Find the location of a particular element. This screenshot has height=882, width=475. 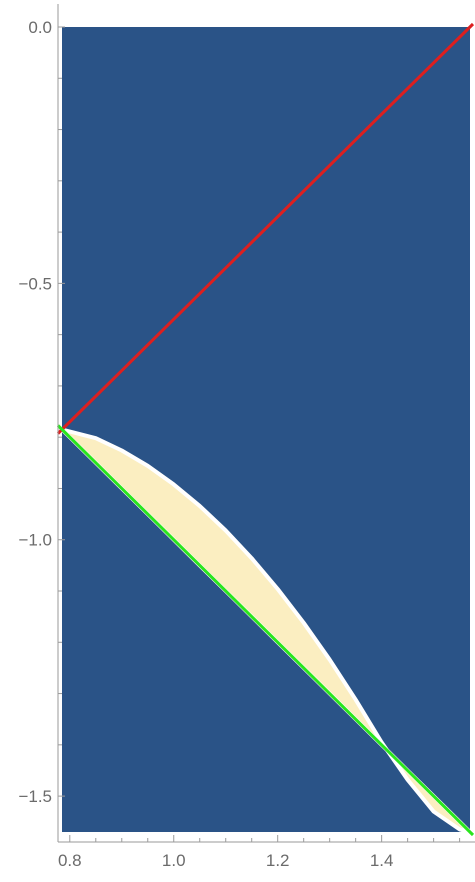

y-tick-label: 0.0 is located at coordinates (40, 27).